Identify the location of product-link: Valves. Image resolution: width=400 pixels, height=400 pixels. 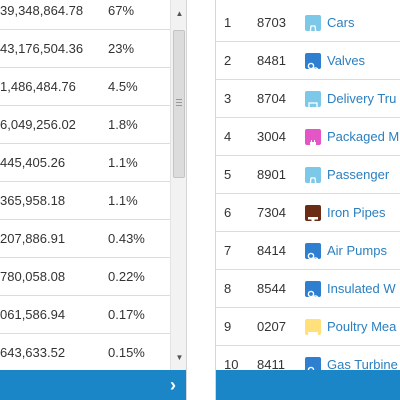
(335, 61).